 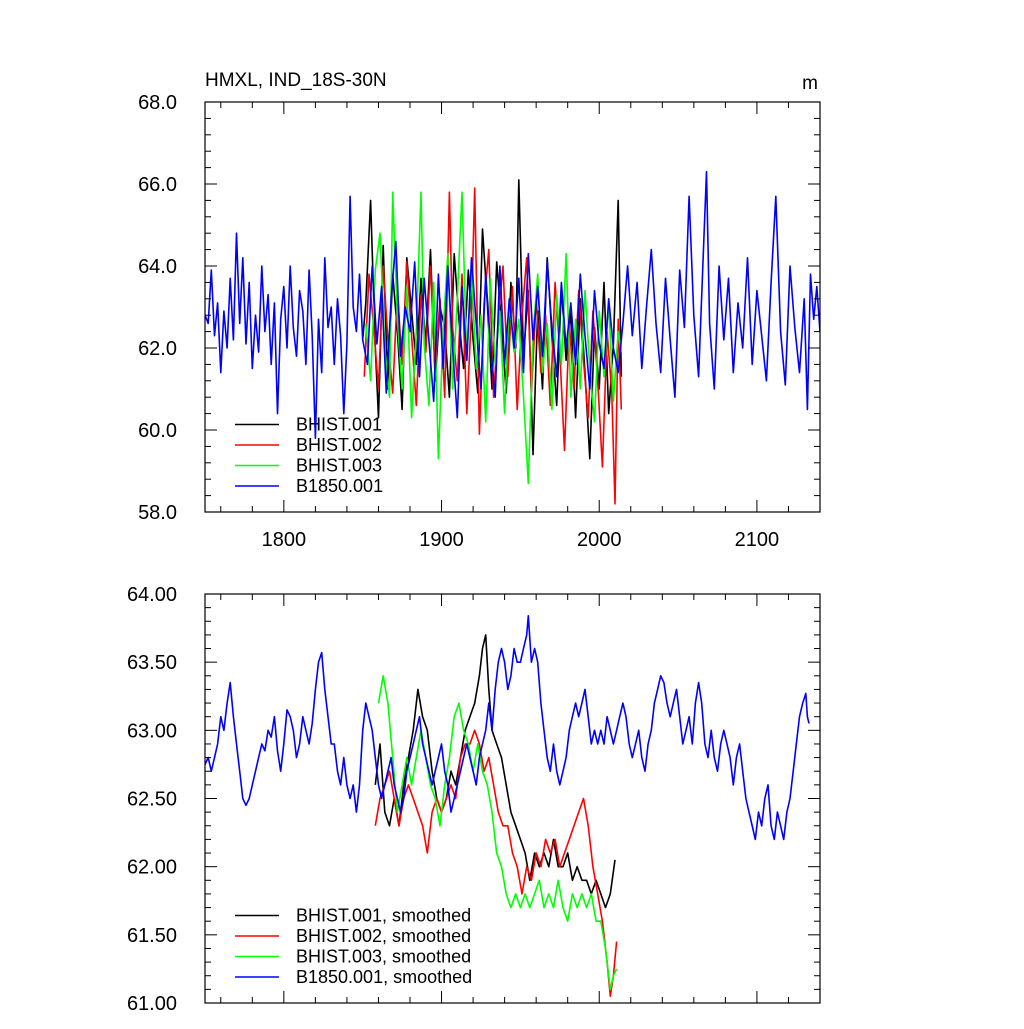 I want to click on x-tick-label: 1900, so click(x=441, y=540).